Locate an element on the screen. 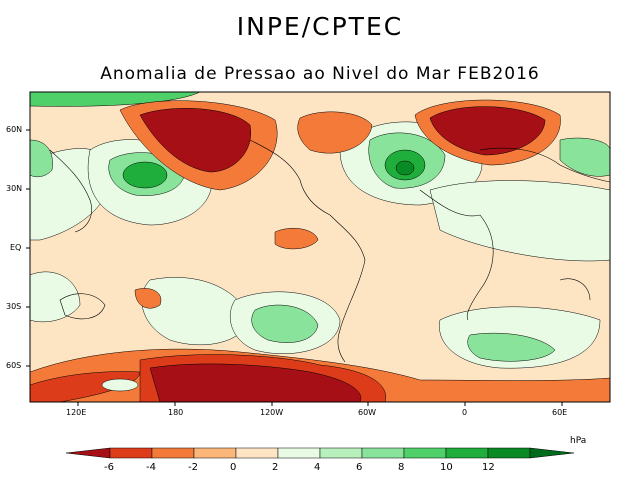 The height and width of the screenshot is (494, 640). colorbar-label: -4 is located at coordinates (151, 467).